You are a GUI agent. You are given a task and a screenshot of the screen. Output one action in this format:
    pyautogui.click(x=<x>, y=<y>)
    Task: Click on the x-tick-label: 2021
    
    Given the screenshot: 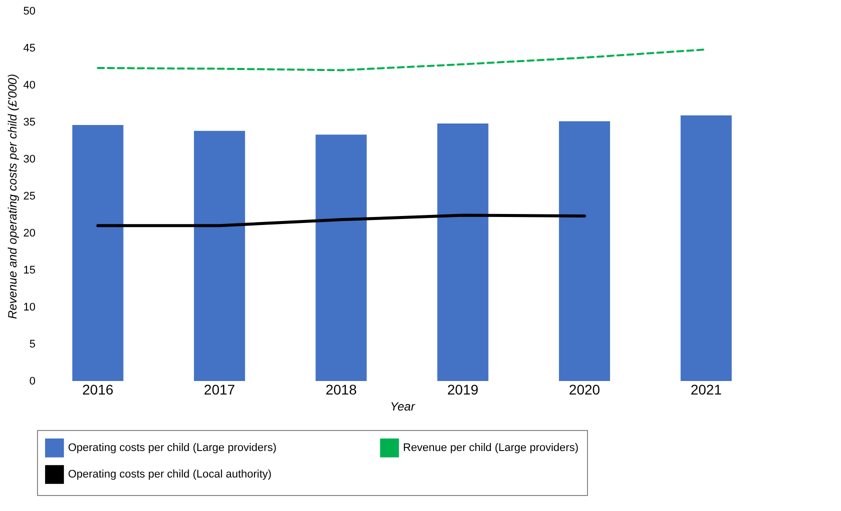 What is the action you would take?
    pyautogui.click(x=706, y=390)
    